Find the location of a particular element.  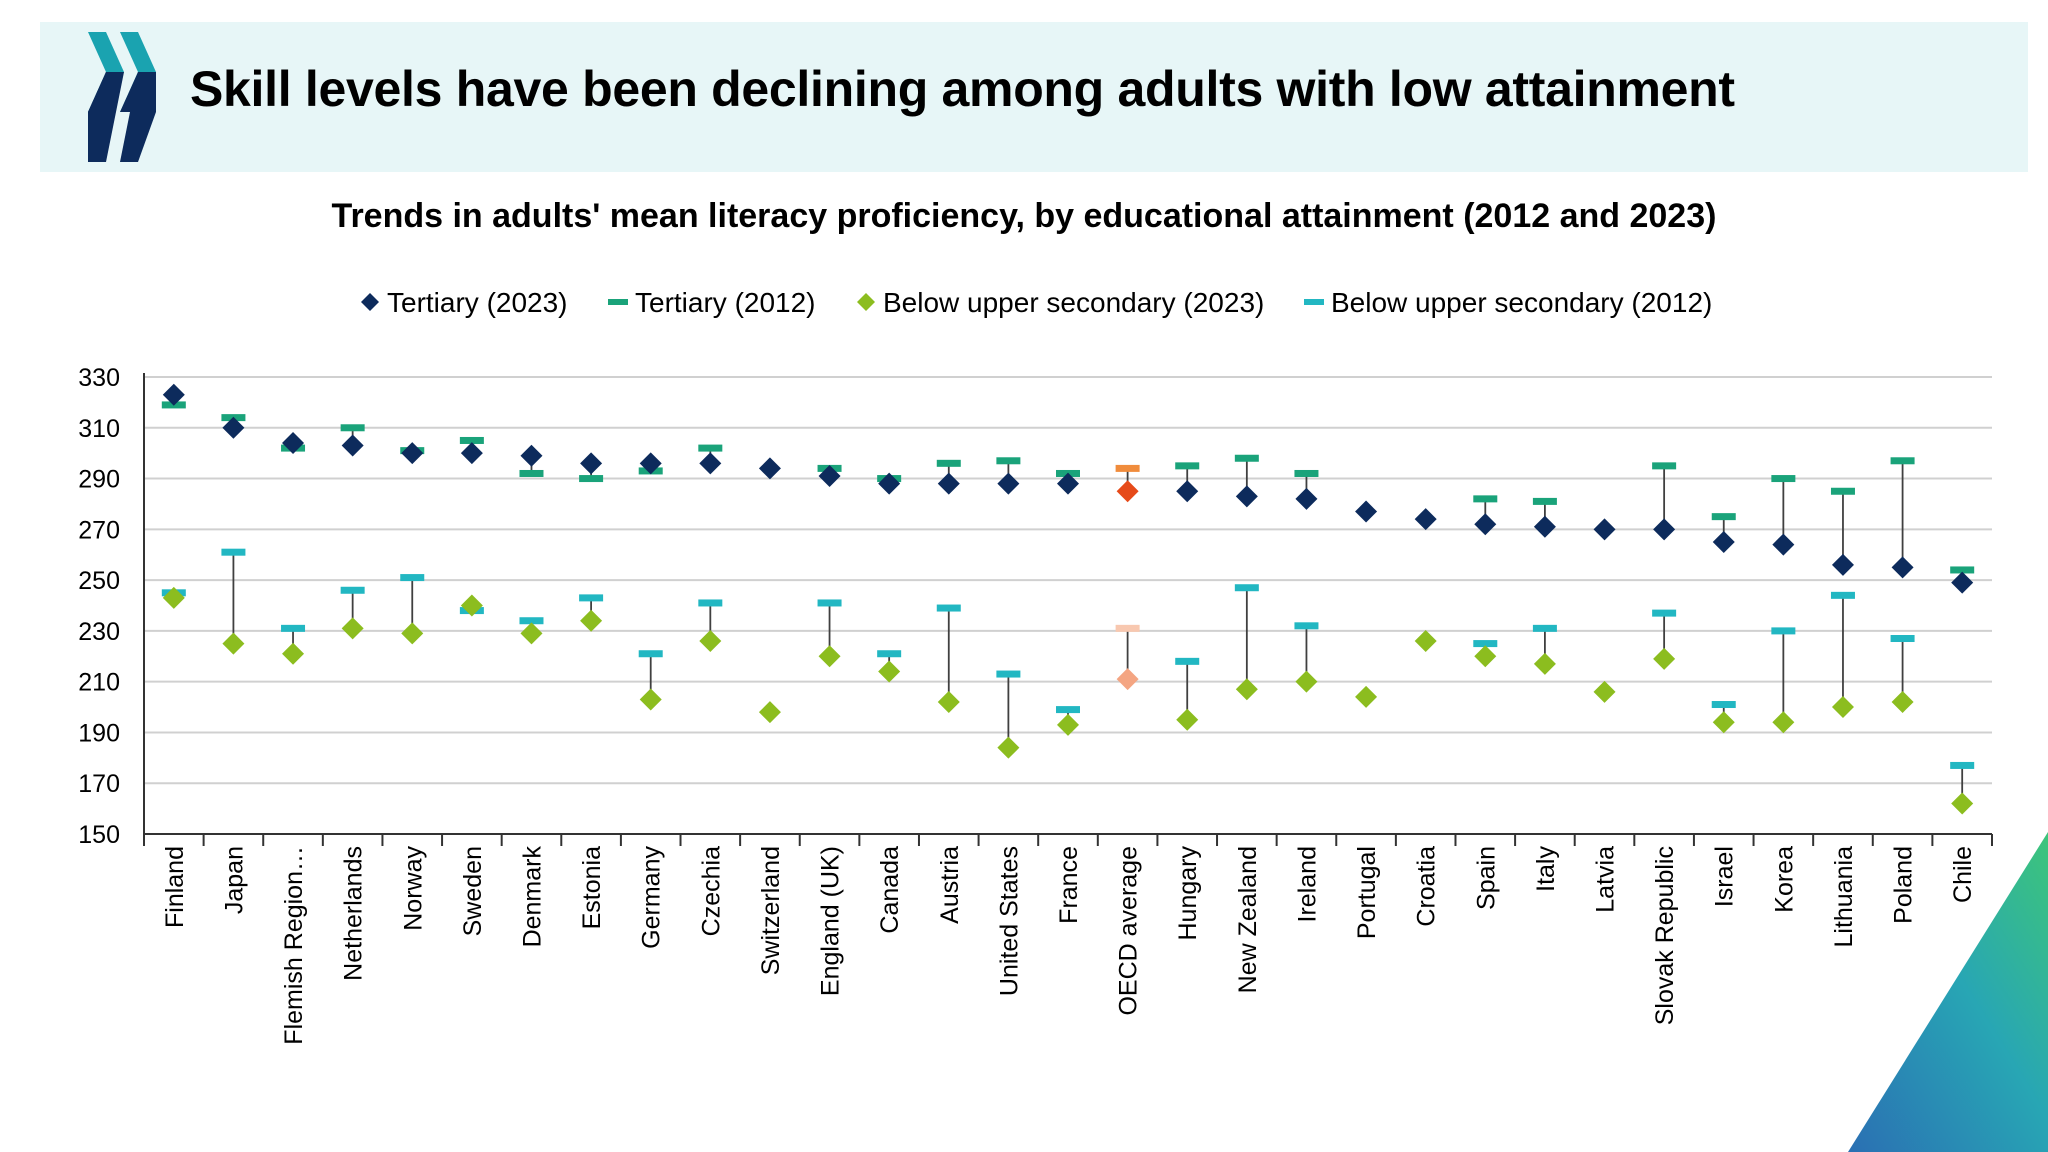

legend-item: Below upper secondary (2023) is located at coordinates (1060, 302).